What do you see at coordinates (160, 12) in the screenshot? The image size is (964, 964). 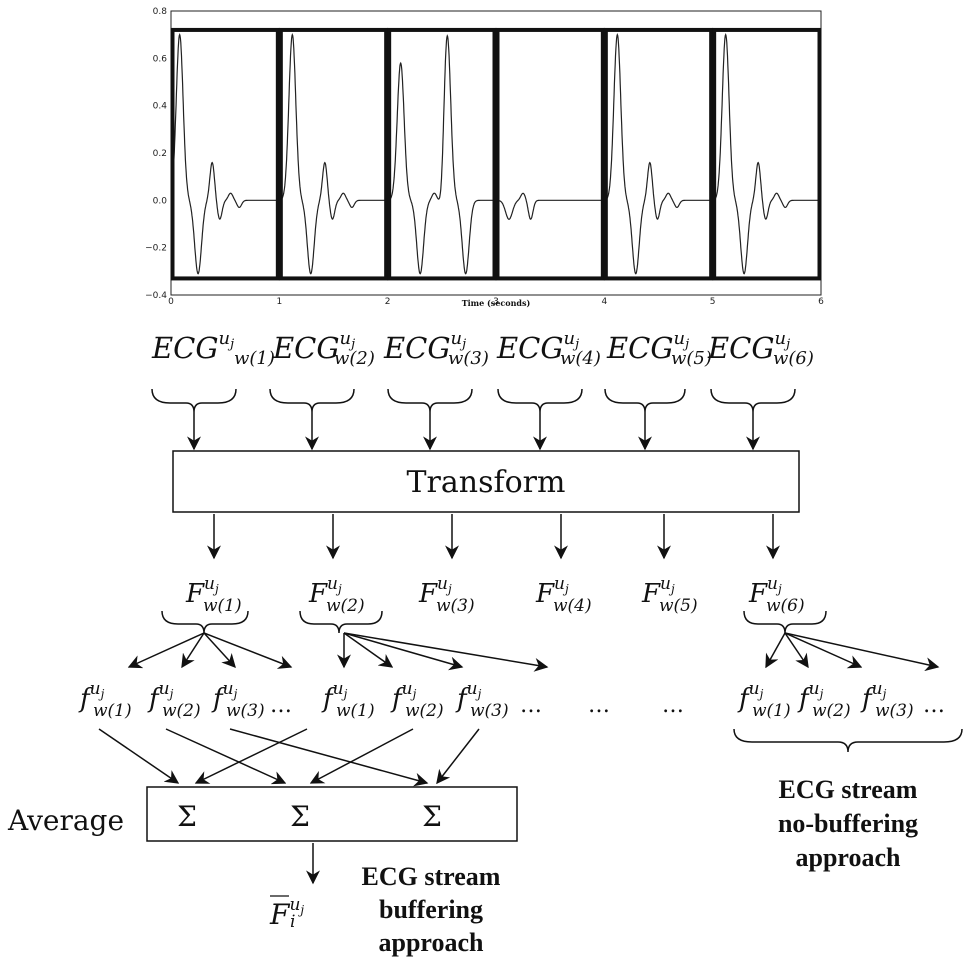 I see `y-tick-label: 0.8` at bounding box center [160, 12].